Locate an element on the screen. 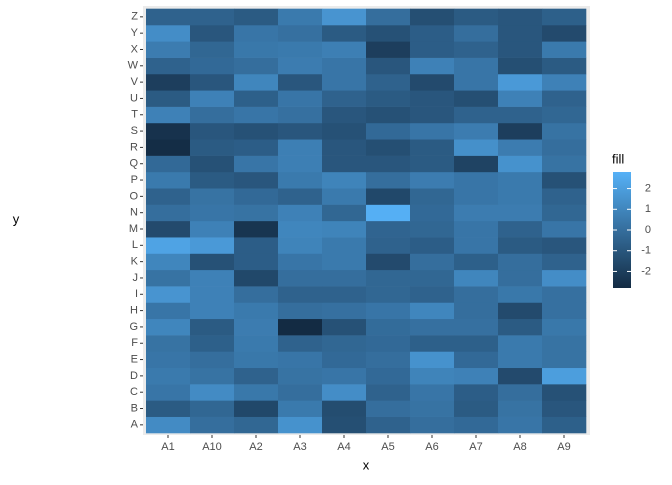  y-tick-label: W is located at coordinates (133, 66).